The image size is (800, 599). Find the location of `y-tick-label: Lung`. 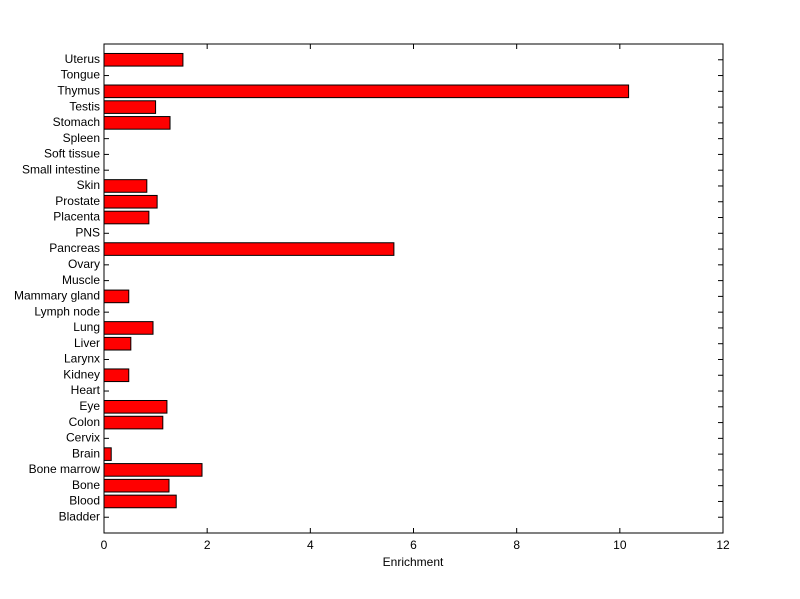

y-tick-label: Lung is located at coordinates (86, 327).